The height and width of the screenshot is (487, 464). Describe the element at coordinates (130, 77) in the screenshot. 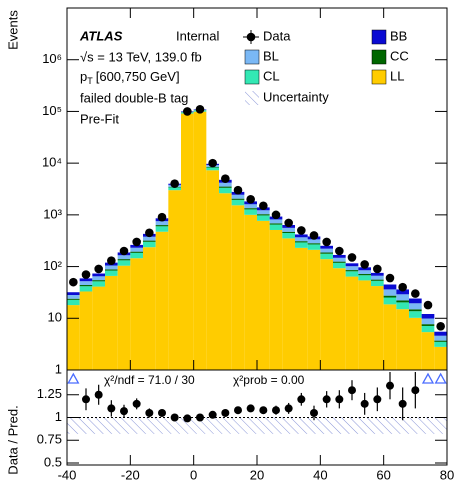

I see `pt-label: pT [600,750 GeV]` at that location.